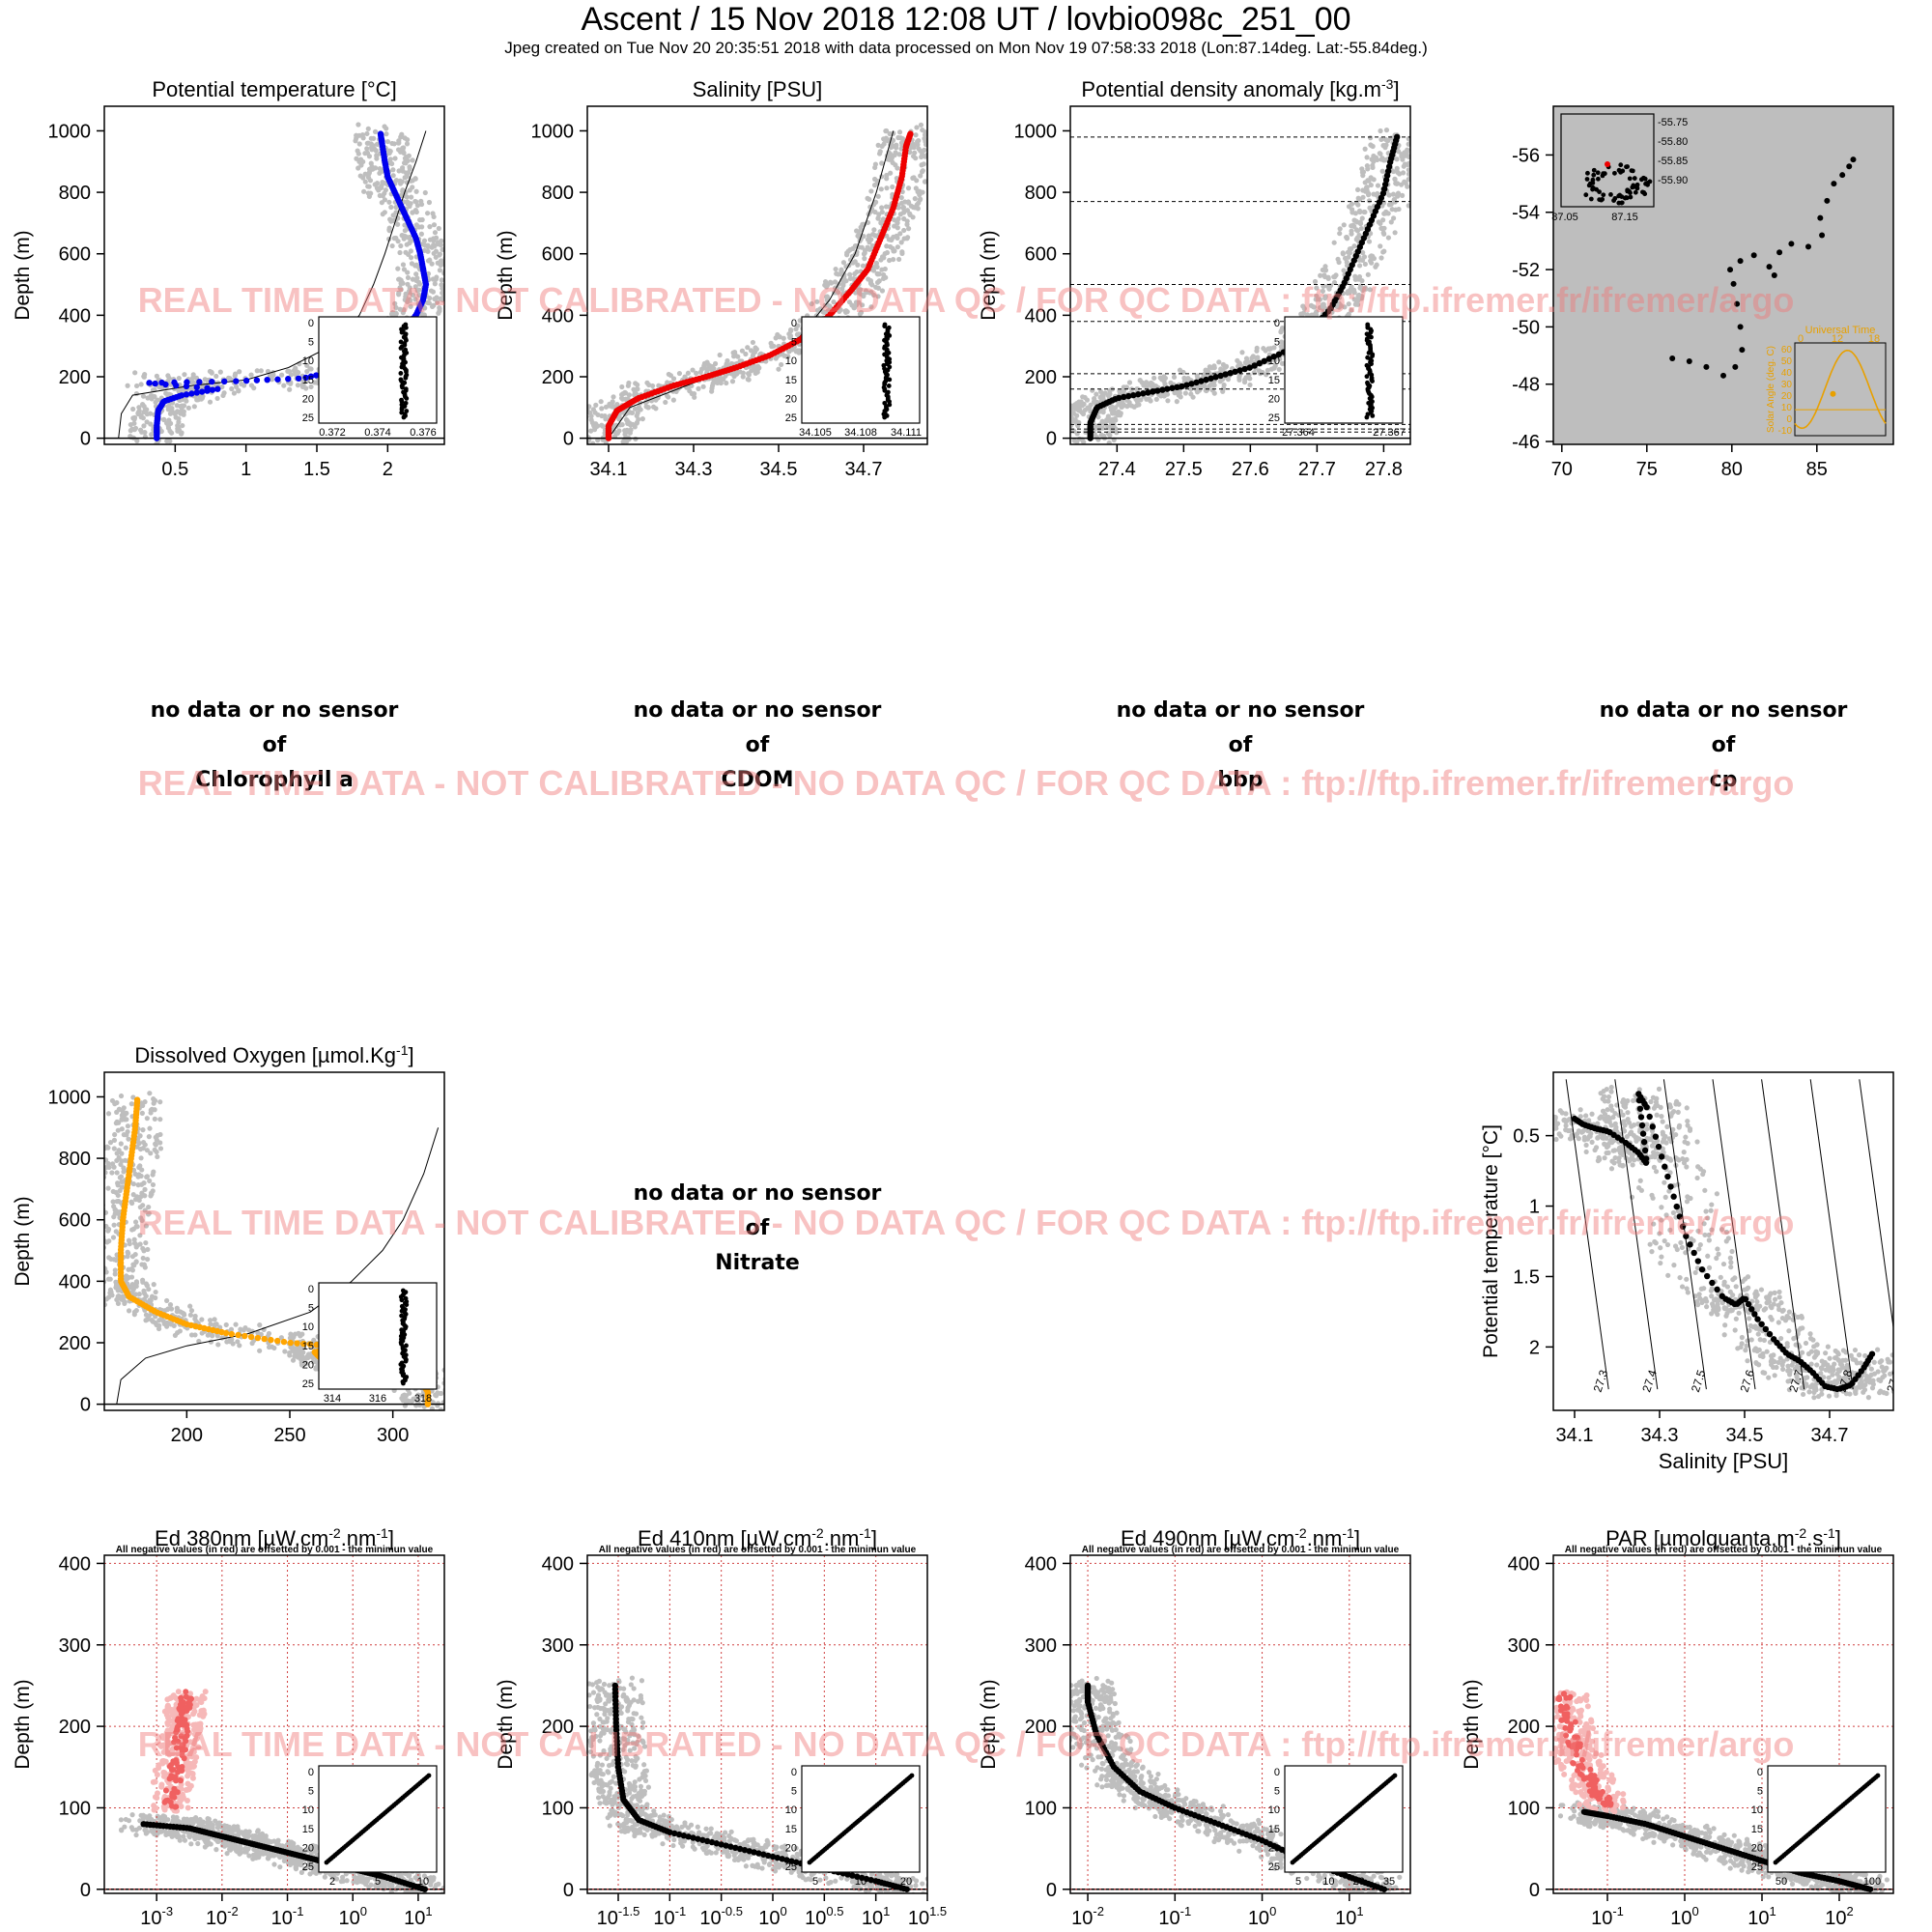 The image size is (1932, 1932). I want to click on y-tick-label: -52, so click(1526, 270).